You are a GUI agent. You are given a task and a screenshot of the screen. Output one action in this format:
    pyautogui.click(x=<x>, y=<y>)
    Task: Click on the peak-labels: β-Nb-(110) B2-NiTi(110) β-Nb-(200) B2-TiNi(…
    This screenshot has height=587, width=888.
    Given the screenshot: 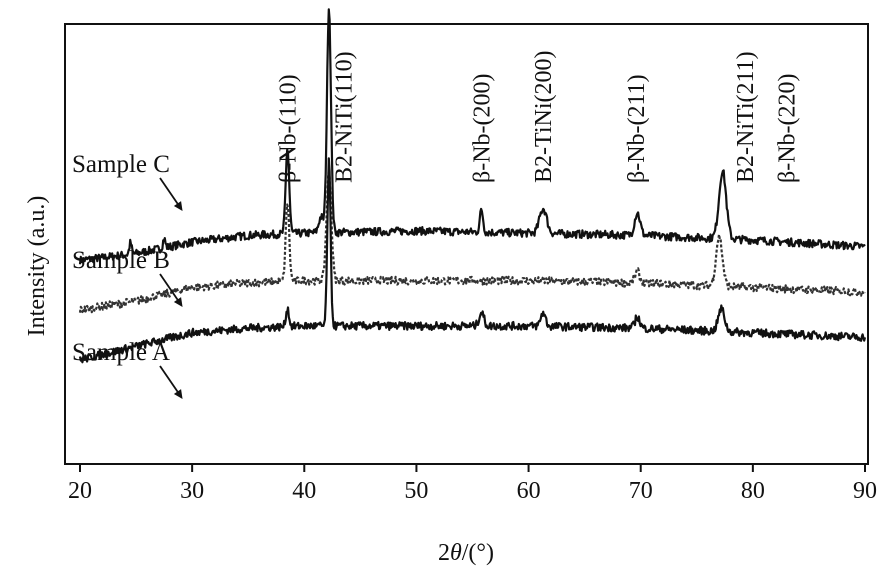 What is the action you would take?
    pyautogui.click(x=538, y=117)
    